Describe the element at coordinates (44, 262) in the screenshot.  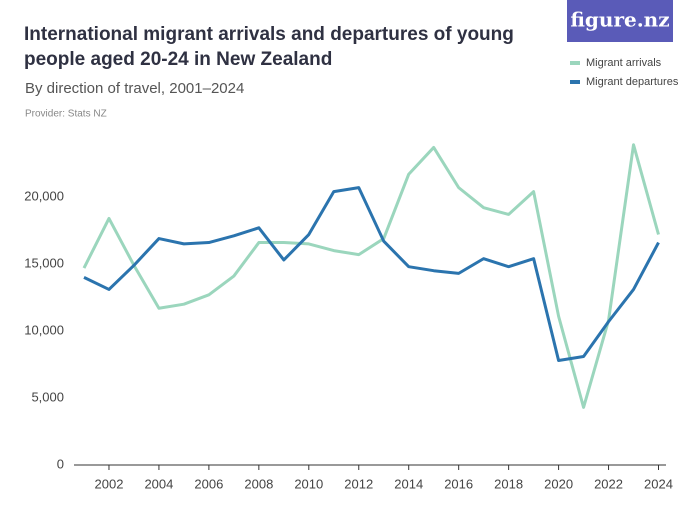
I see `y-tick-label: 15,000` at that location.